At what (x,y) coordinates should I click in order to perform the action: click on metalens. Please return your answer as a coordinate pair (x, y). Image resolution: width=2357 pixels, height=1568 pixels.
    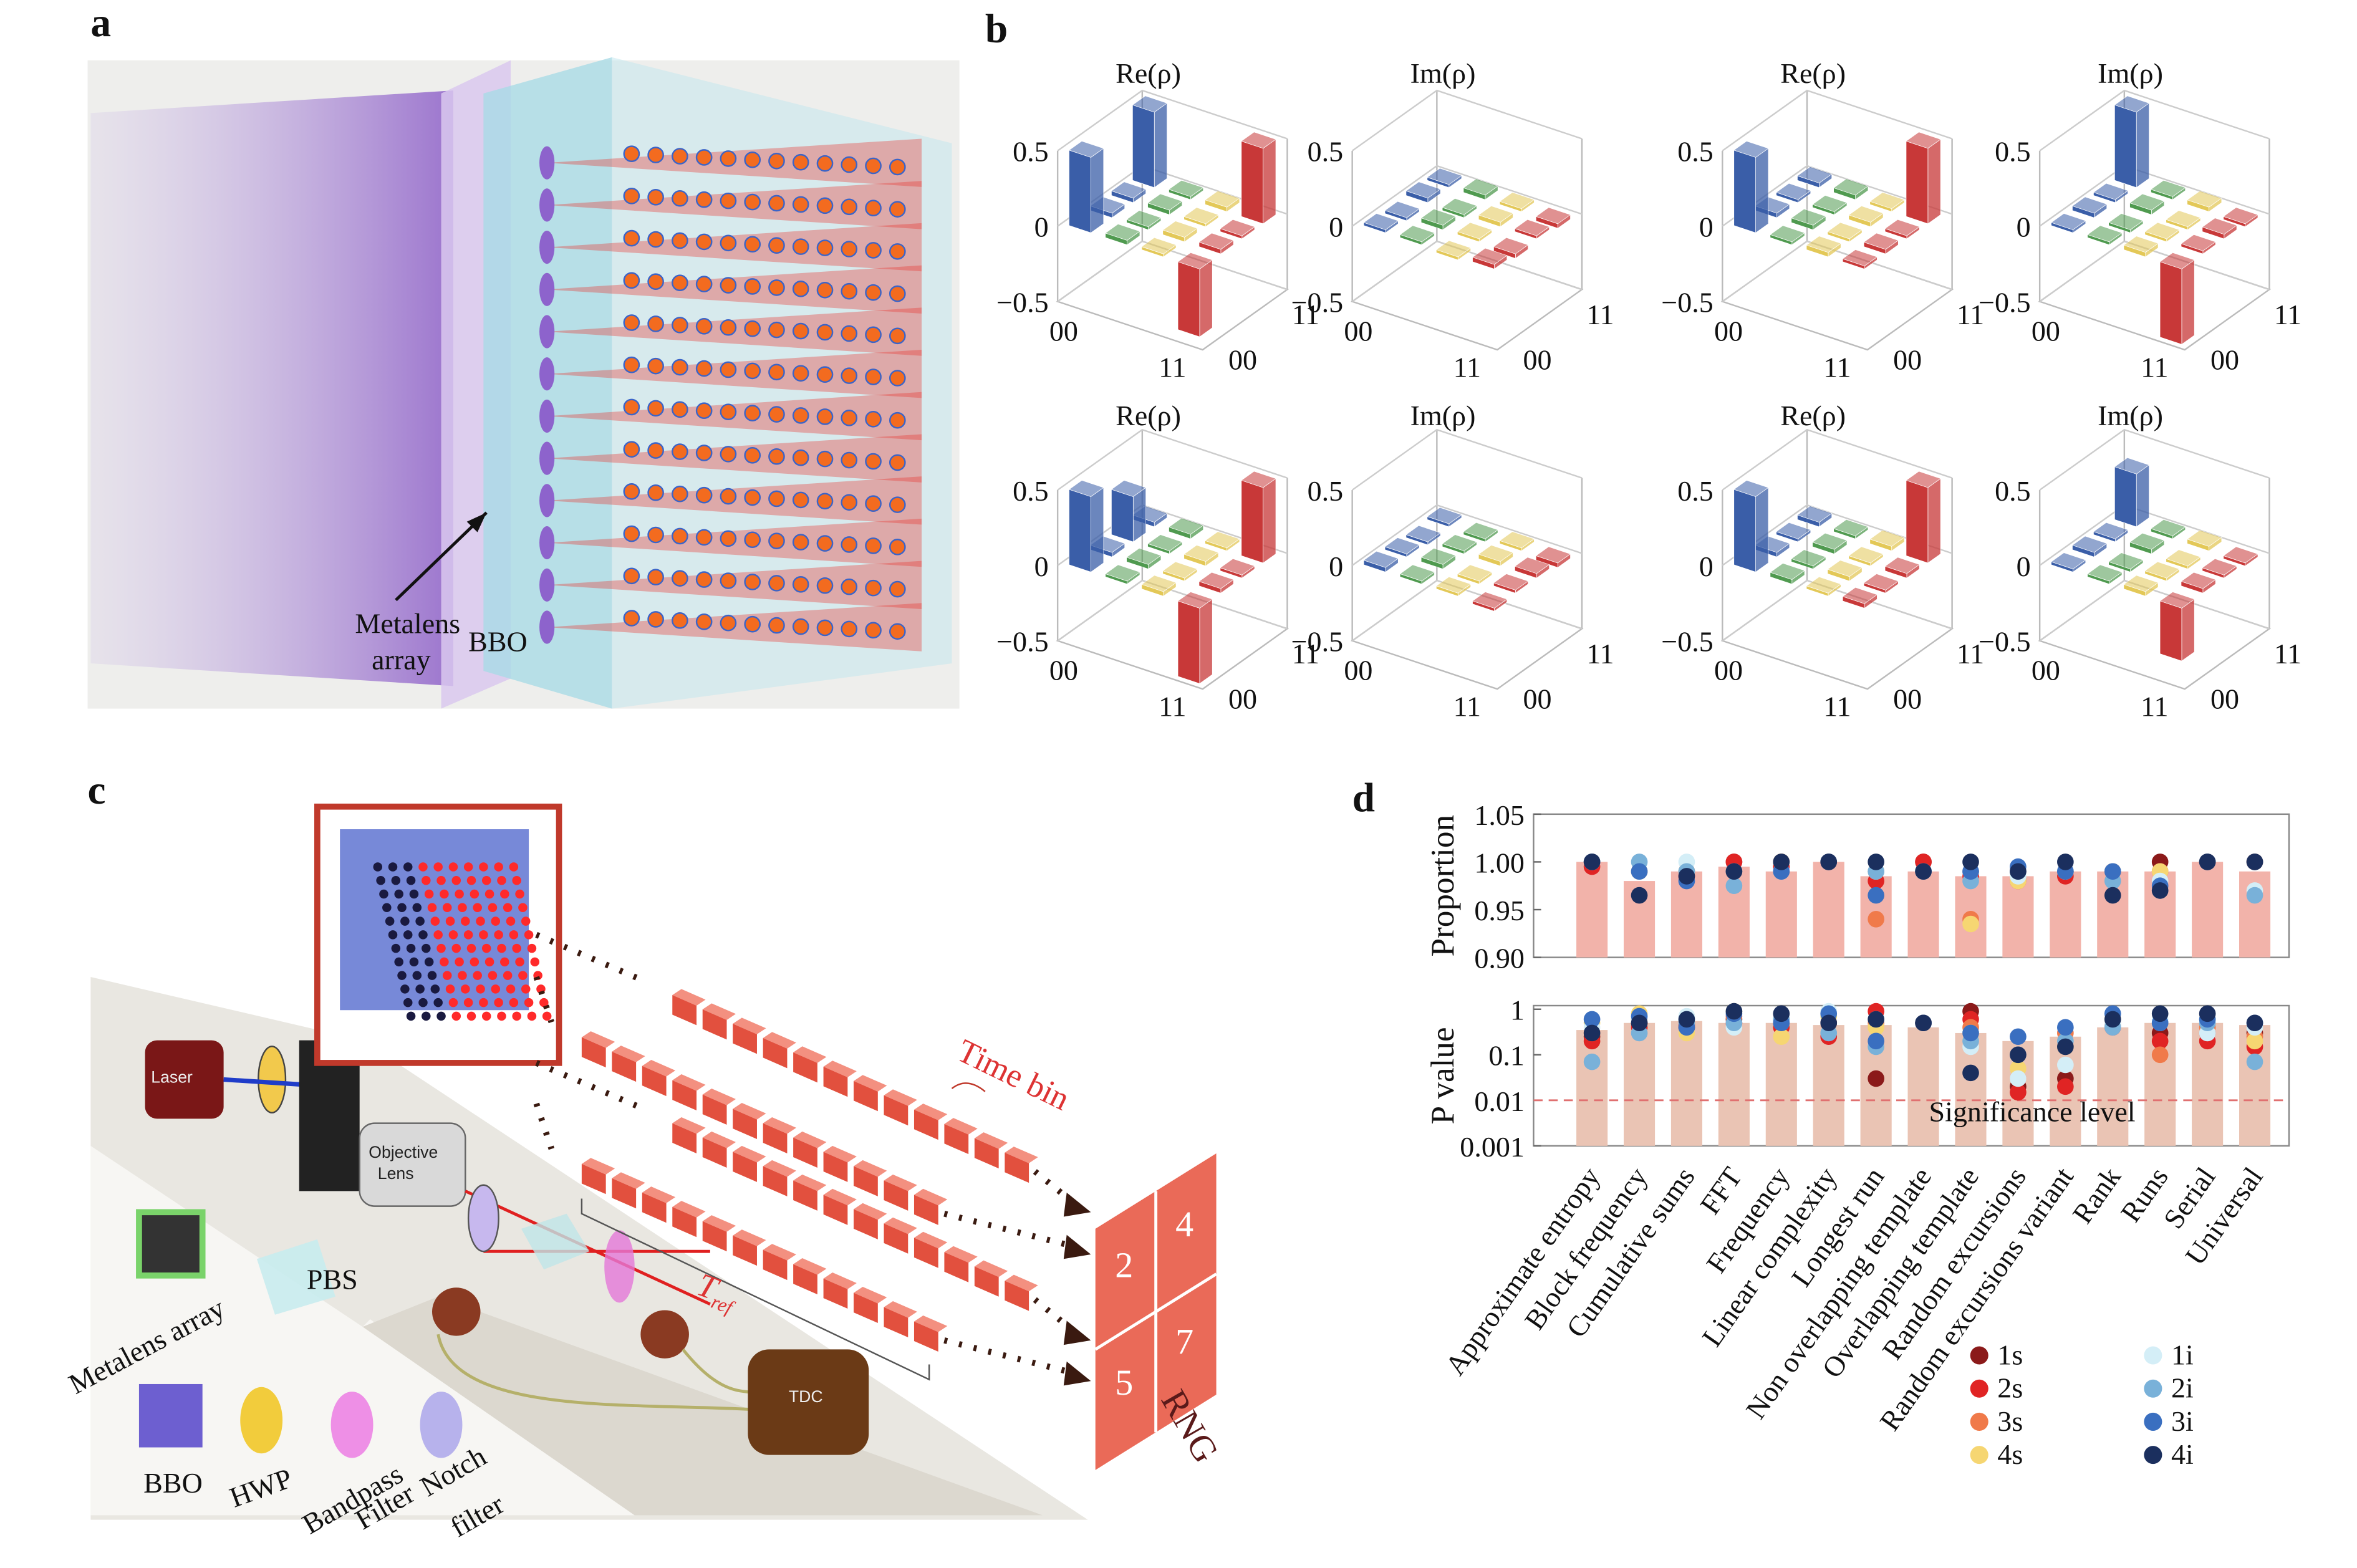
    Looking at the image, I should click on (547, 627).